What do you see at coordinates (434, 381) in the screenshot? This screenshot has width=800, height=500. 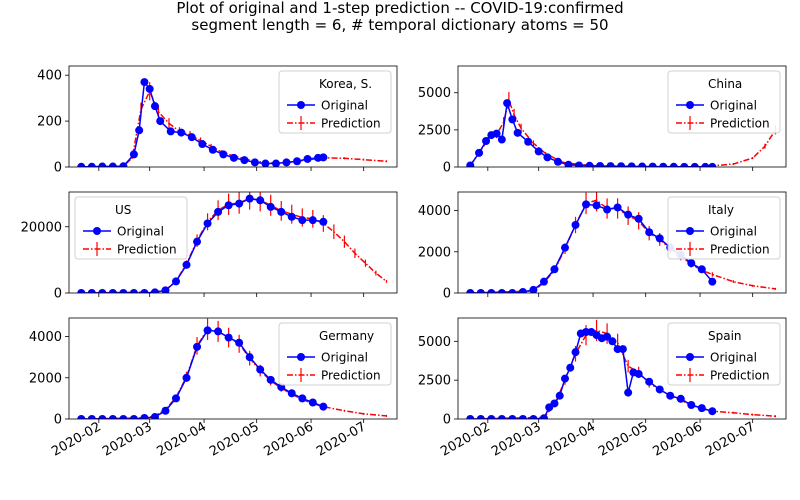 I see `y-tick-label: 2500` at bounding box center [434, 381].